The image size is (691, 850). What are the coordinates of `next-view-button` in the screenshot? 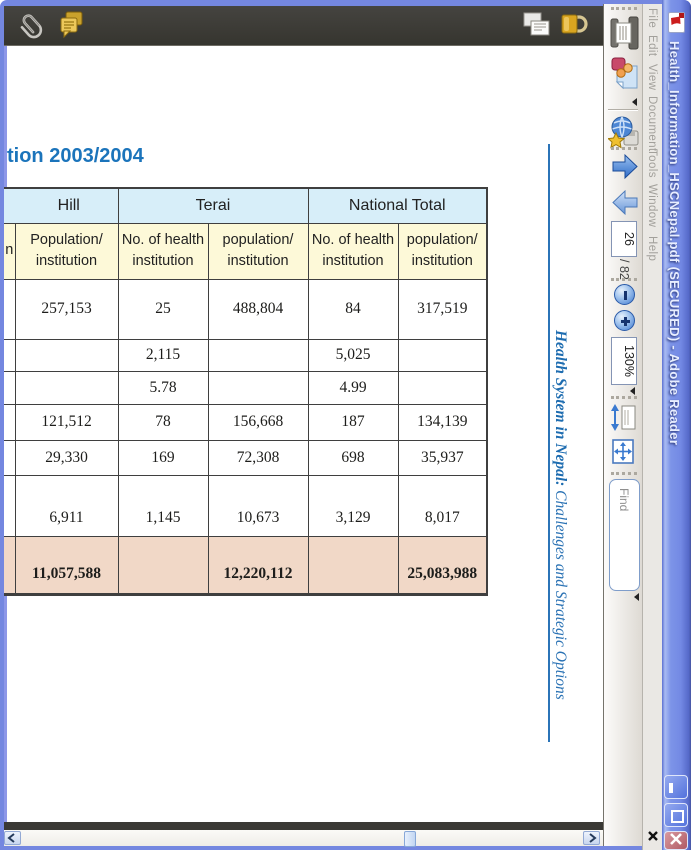 It's located at (625, 204).